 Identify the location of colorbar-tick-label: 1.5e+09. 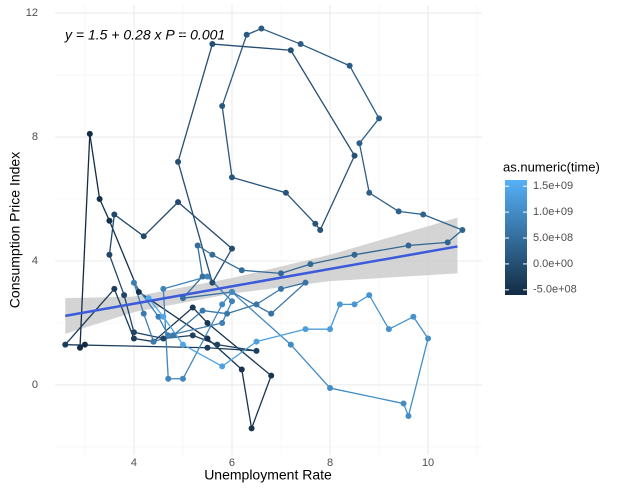
(553, 186).